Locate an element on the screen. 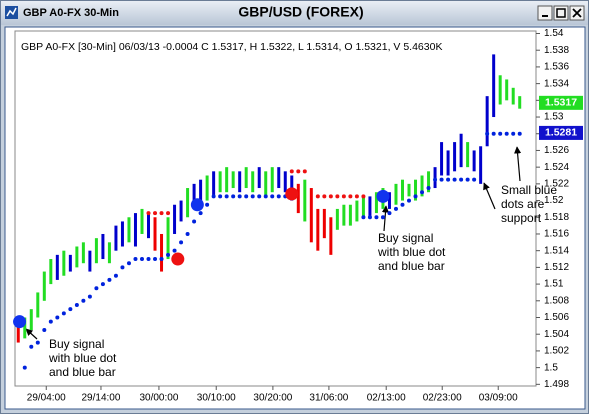  y-tick-label: 1.502 is located at coordinates (556, 351).